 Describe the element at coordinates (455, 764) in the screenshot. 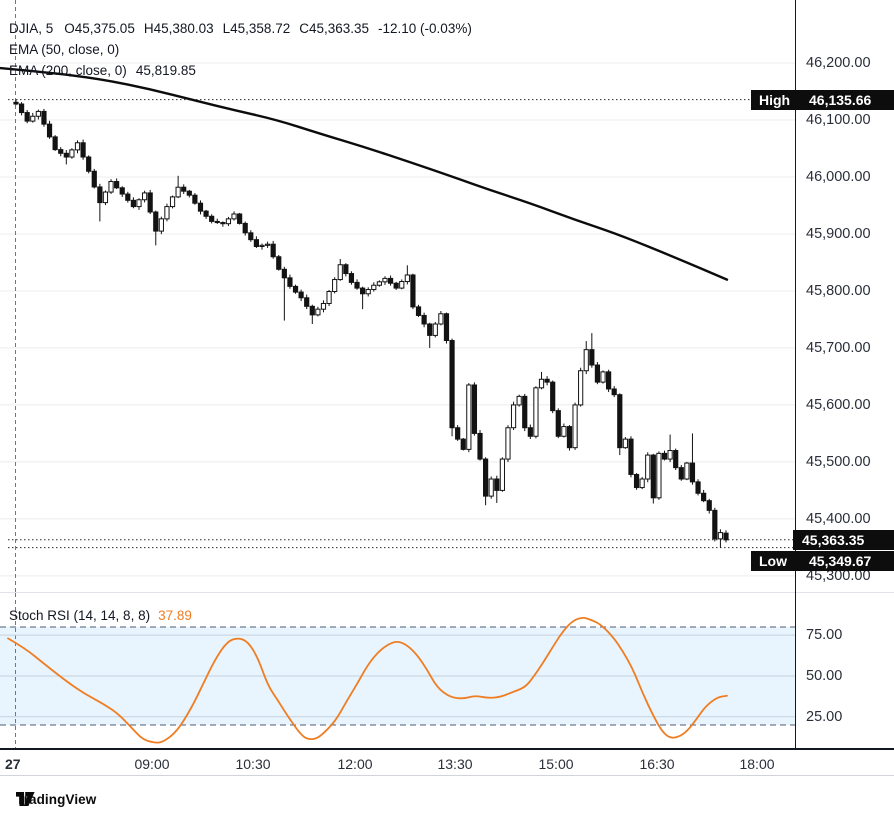

I see `time-label: 13:30` at that location.